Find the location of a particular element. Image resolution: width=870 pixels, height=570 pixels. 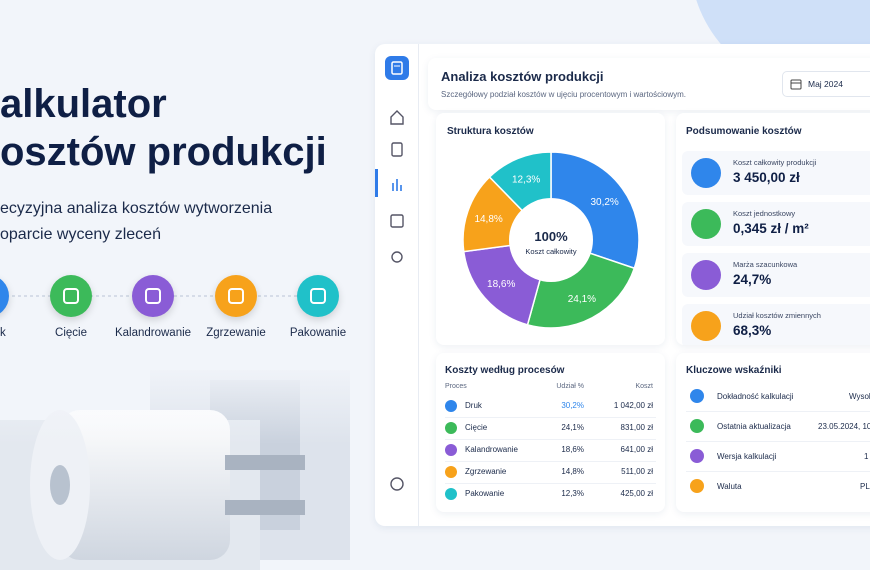

indicator-value: Wysok is located at coordinates (859, 396).